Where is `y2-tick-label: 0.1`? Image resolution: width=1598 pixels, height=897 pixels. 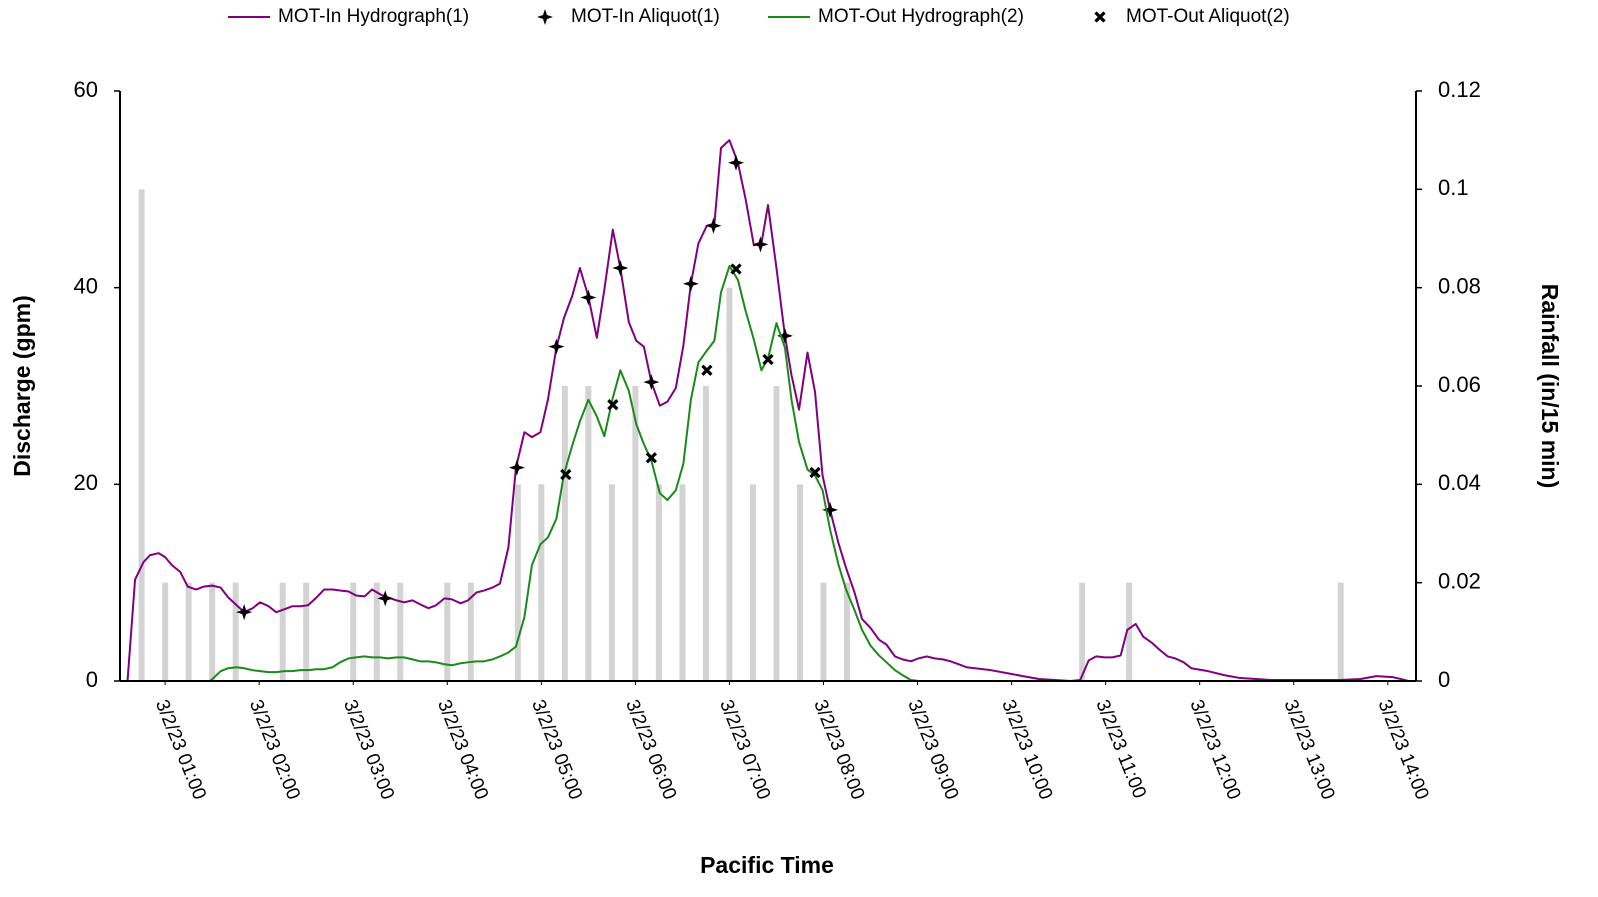 y2-tick-label: 0.1 is located at coordinates (1453, 187).